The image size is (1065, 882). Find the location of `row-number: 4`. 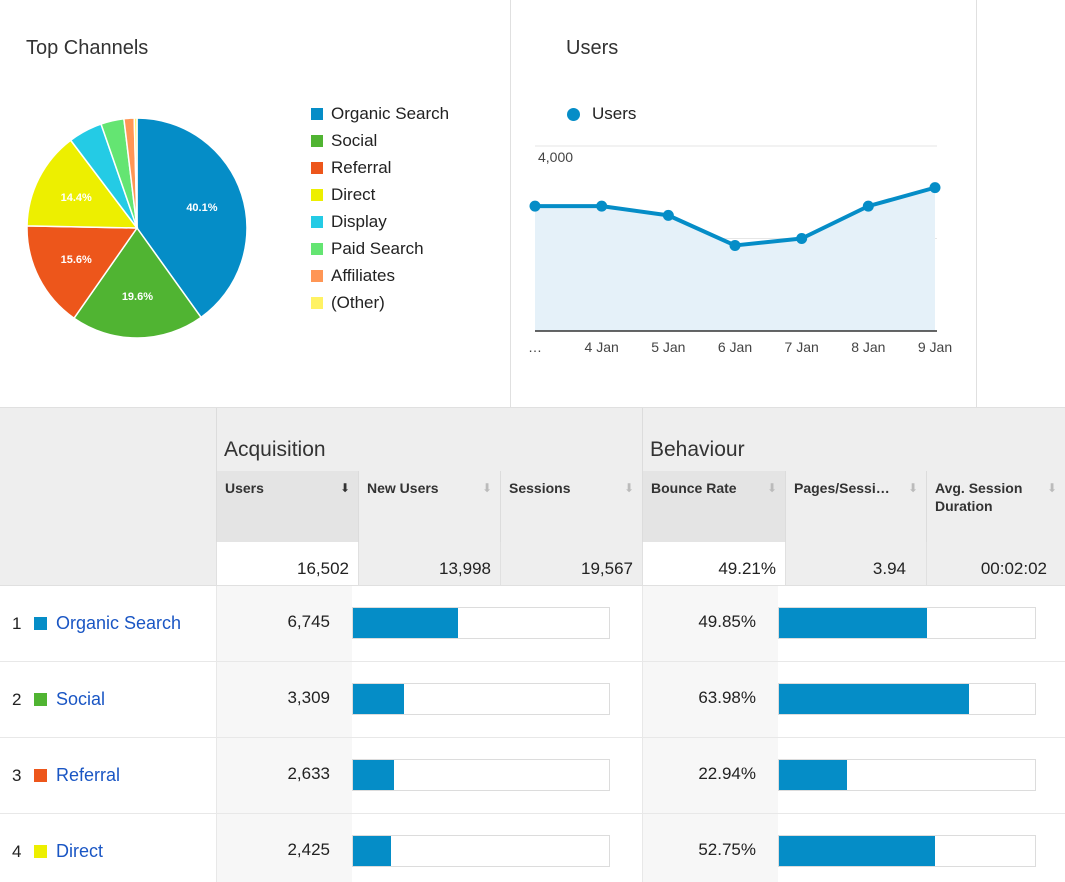

row-number: 4 is located at coordinates (17, 851).